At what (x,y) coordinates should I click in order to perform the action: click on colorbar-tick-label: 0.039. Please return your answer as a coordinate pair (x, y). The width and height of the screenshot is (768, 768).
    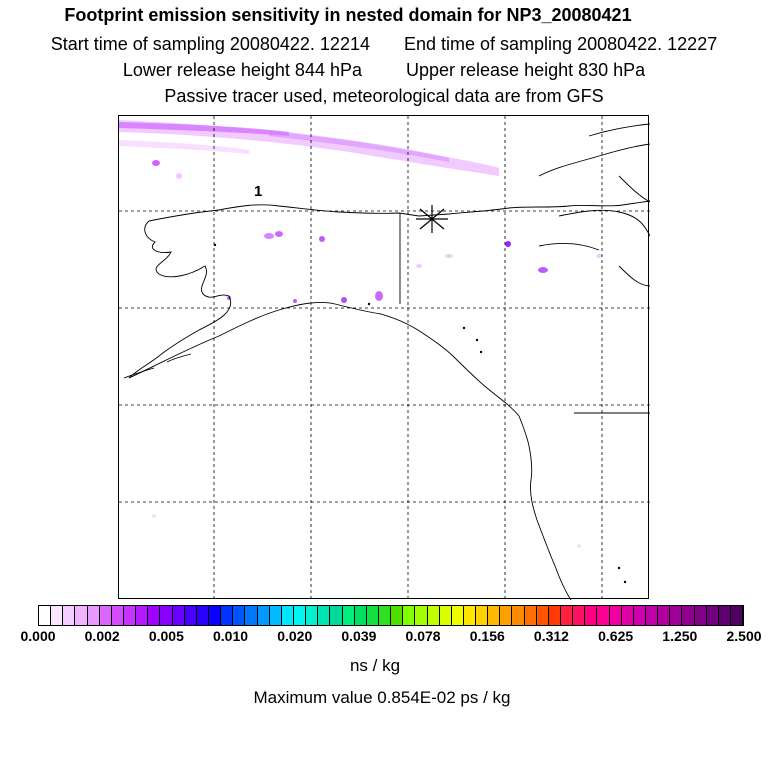
    Looking at the image, I should click on (359, 636).